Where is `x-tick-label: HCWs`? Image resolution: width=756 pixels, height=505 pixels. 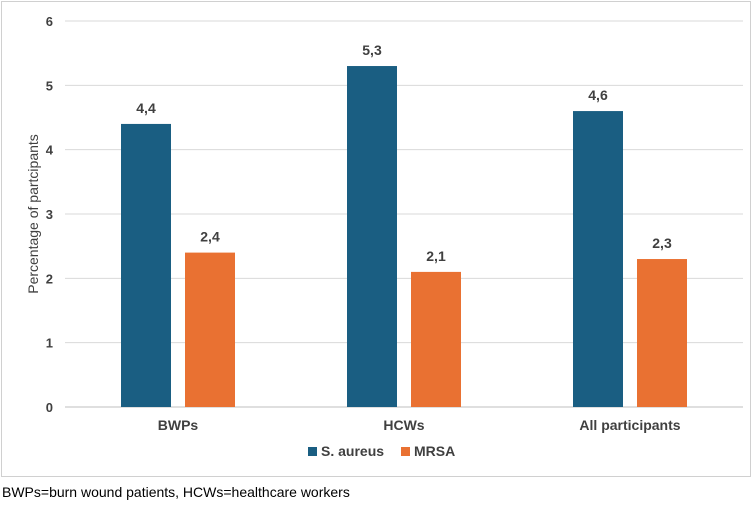
x-tick-label: HCWs is located at coordinates (403, 425).